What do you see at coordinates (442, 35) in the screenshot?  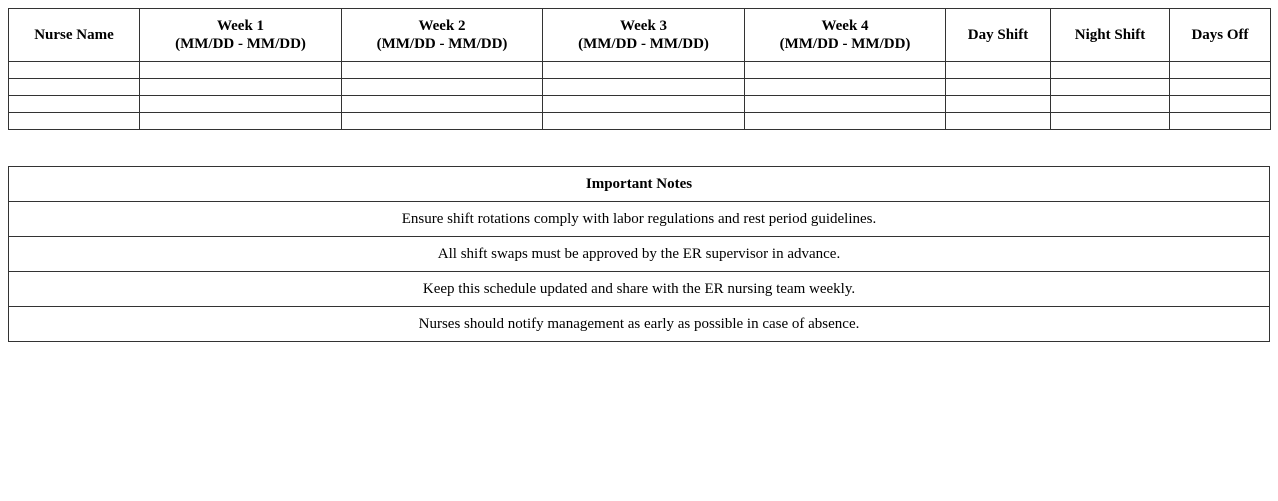 I see `column-header: Week 2 (MM/DD - MM/DD)` at bounding box center [442, 35].